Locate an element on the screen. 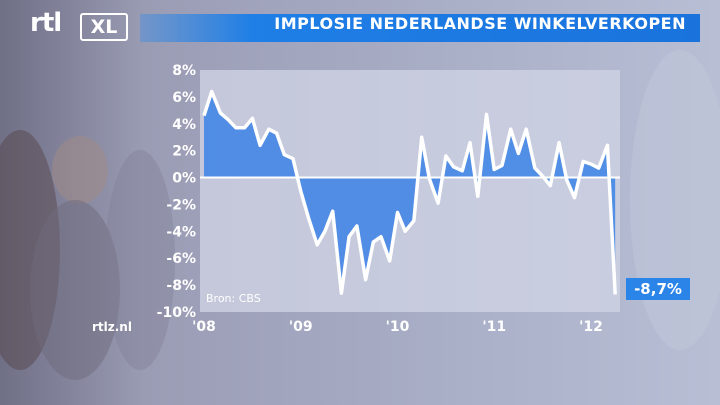 This screenshot has height=405, width=720. x-tick-label: '10 is located at coordinates (398, 327).